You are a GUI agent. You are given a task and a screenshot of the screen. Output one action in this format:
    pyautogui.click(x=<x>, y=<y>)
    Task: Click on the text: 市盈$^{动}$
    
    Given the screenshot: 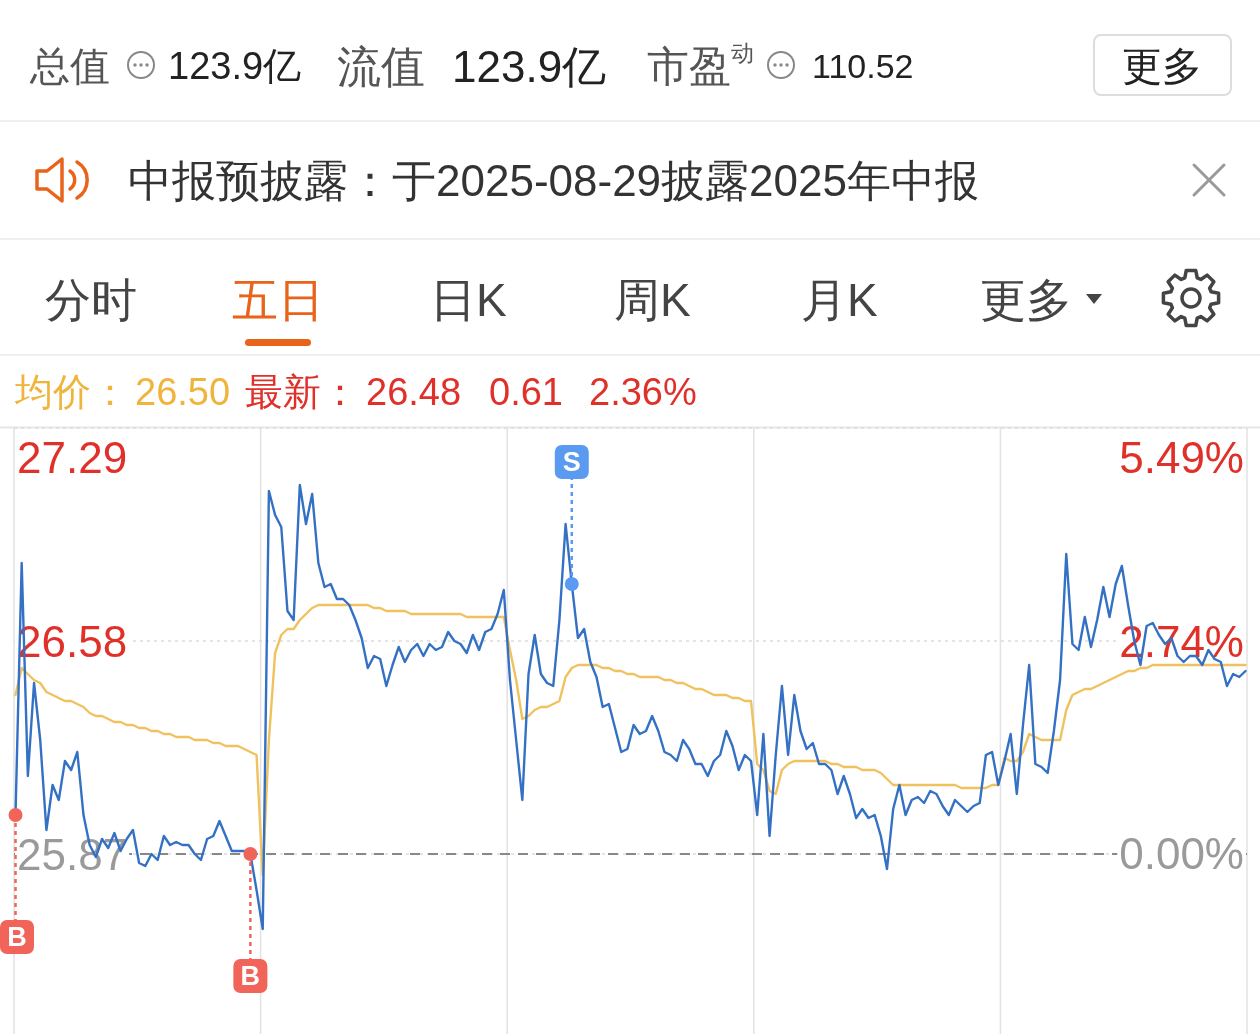 What is the action you would take?
    pyautogui.click(x=700, y=65)
    